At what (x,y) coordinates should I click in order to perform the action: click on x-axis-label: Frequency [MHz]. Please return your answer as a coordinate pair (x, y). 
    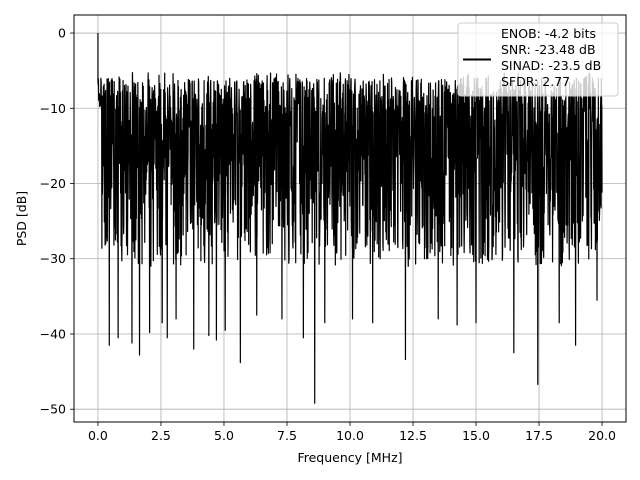
    Looking at the image, I should click on (349, 457).